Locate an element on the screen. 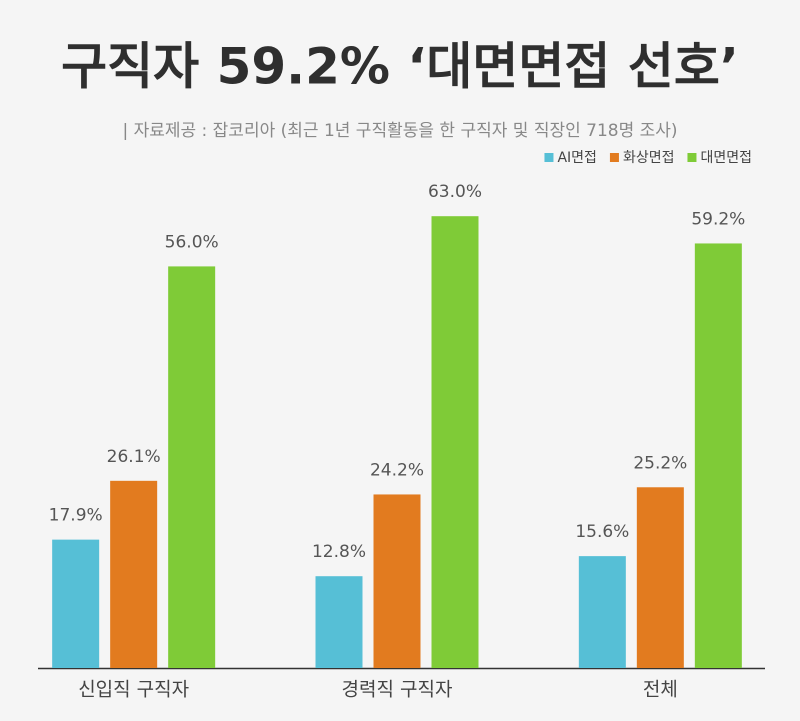 The image size is (800, 721). value-label: 26.1% is located at coordinates (134, 457).